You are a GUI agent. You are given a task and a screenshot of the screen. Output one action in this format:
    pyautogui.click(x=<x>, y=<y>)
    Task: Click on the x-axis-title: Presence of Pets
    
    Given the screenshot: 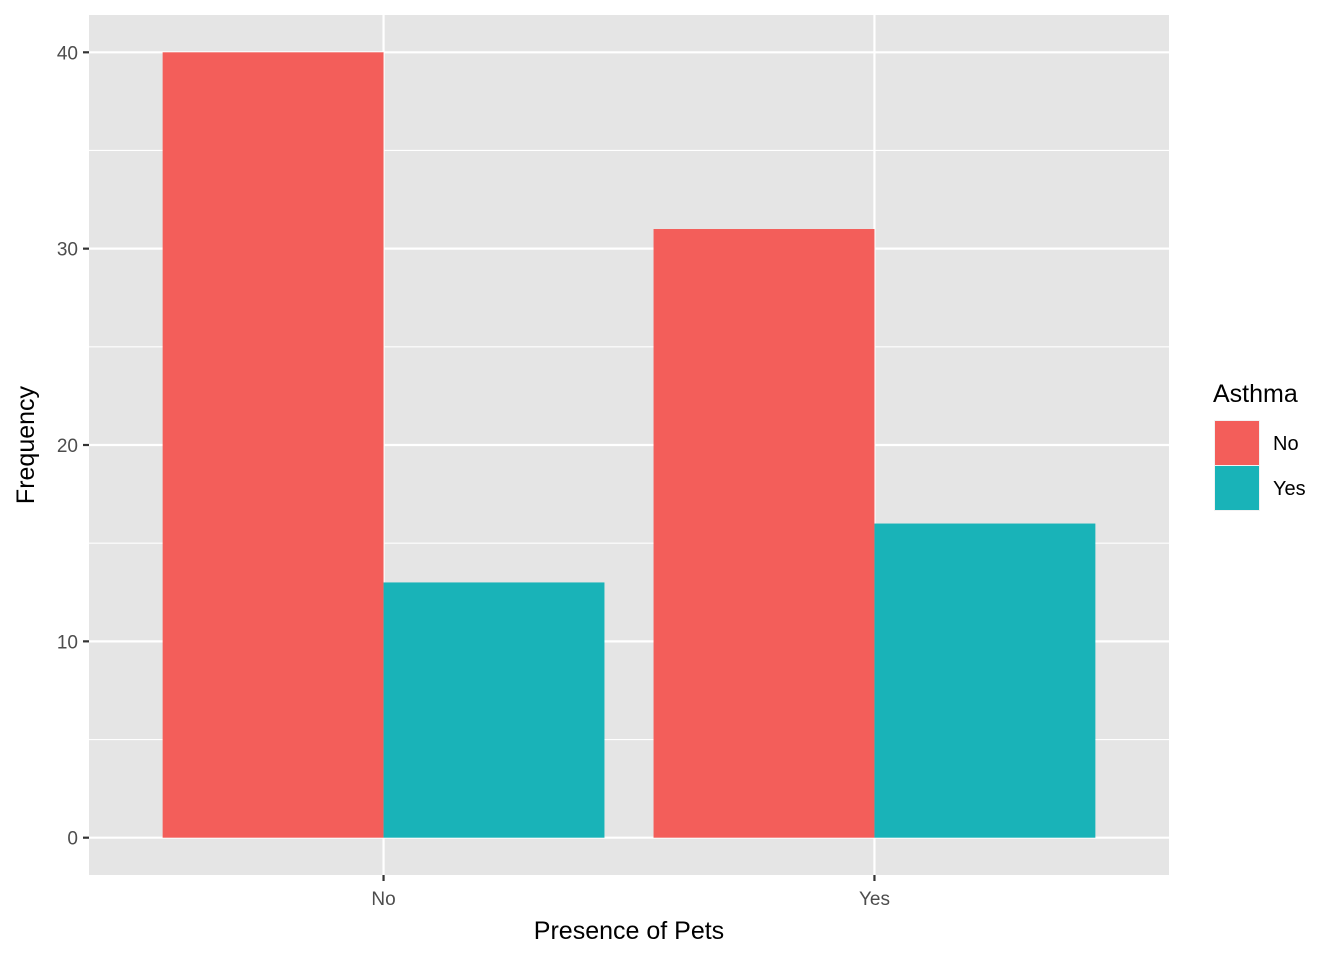 What is the action you would take?
    pyautogui.click(x=629, y=931)
    